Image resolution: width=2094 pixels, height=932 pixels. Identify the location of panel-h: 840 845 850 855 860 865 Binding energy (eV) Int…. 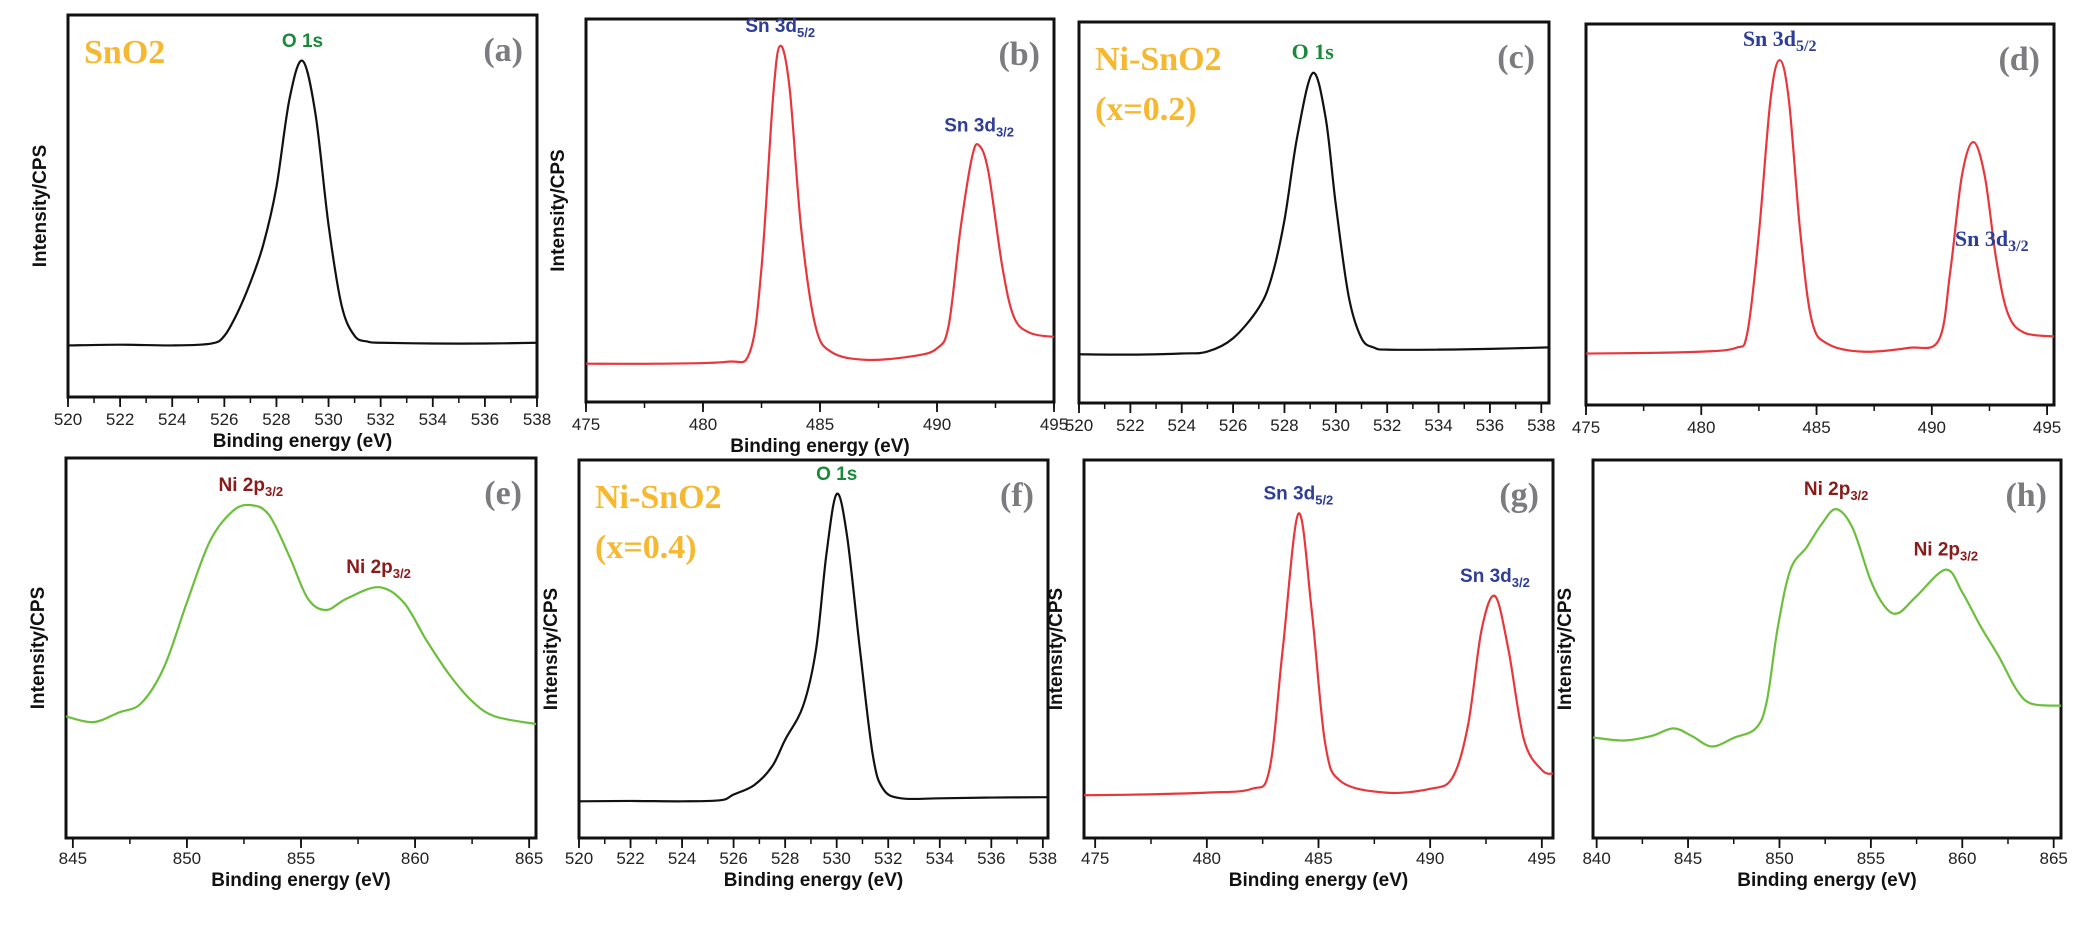
(1811, 674).